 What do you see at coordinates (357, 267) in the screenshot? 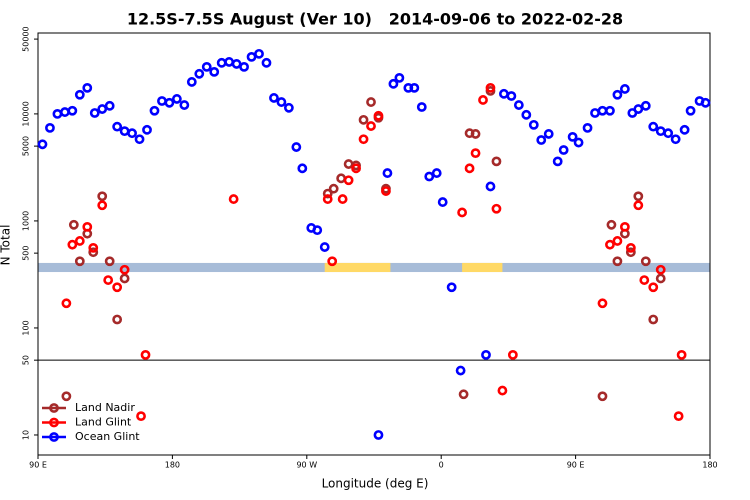
I see `highlight` at bounding box center [357, 267].